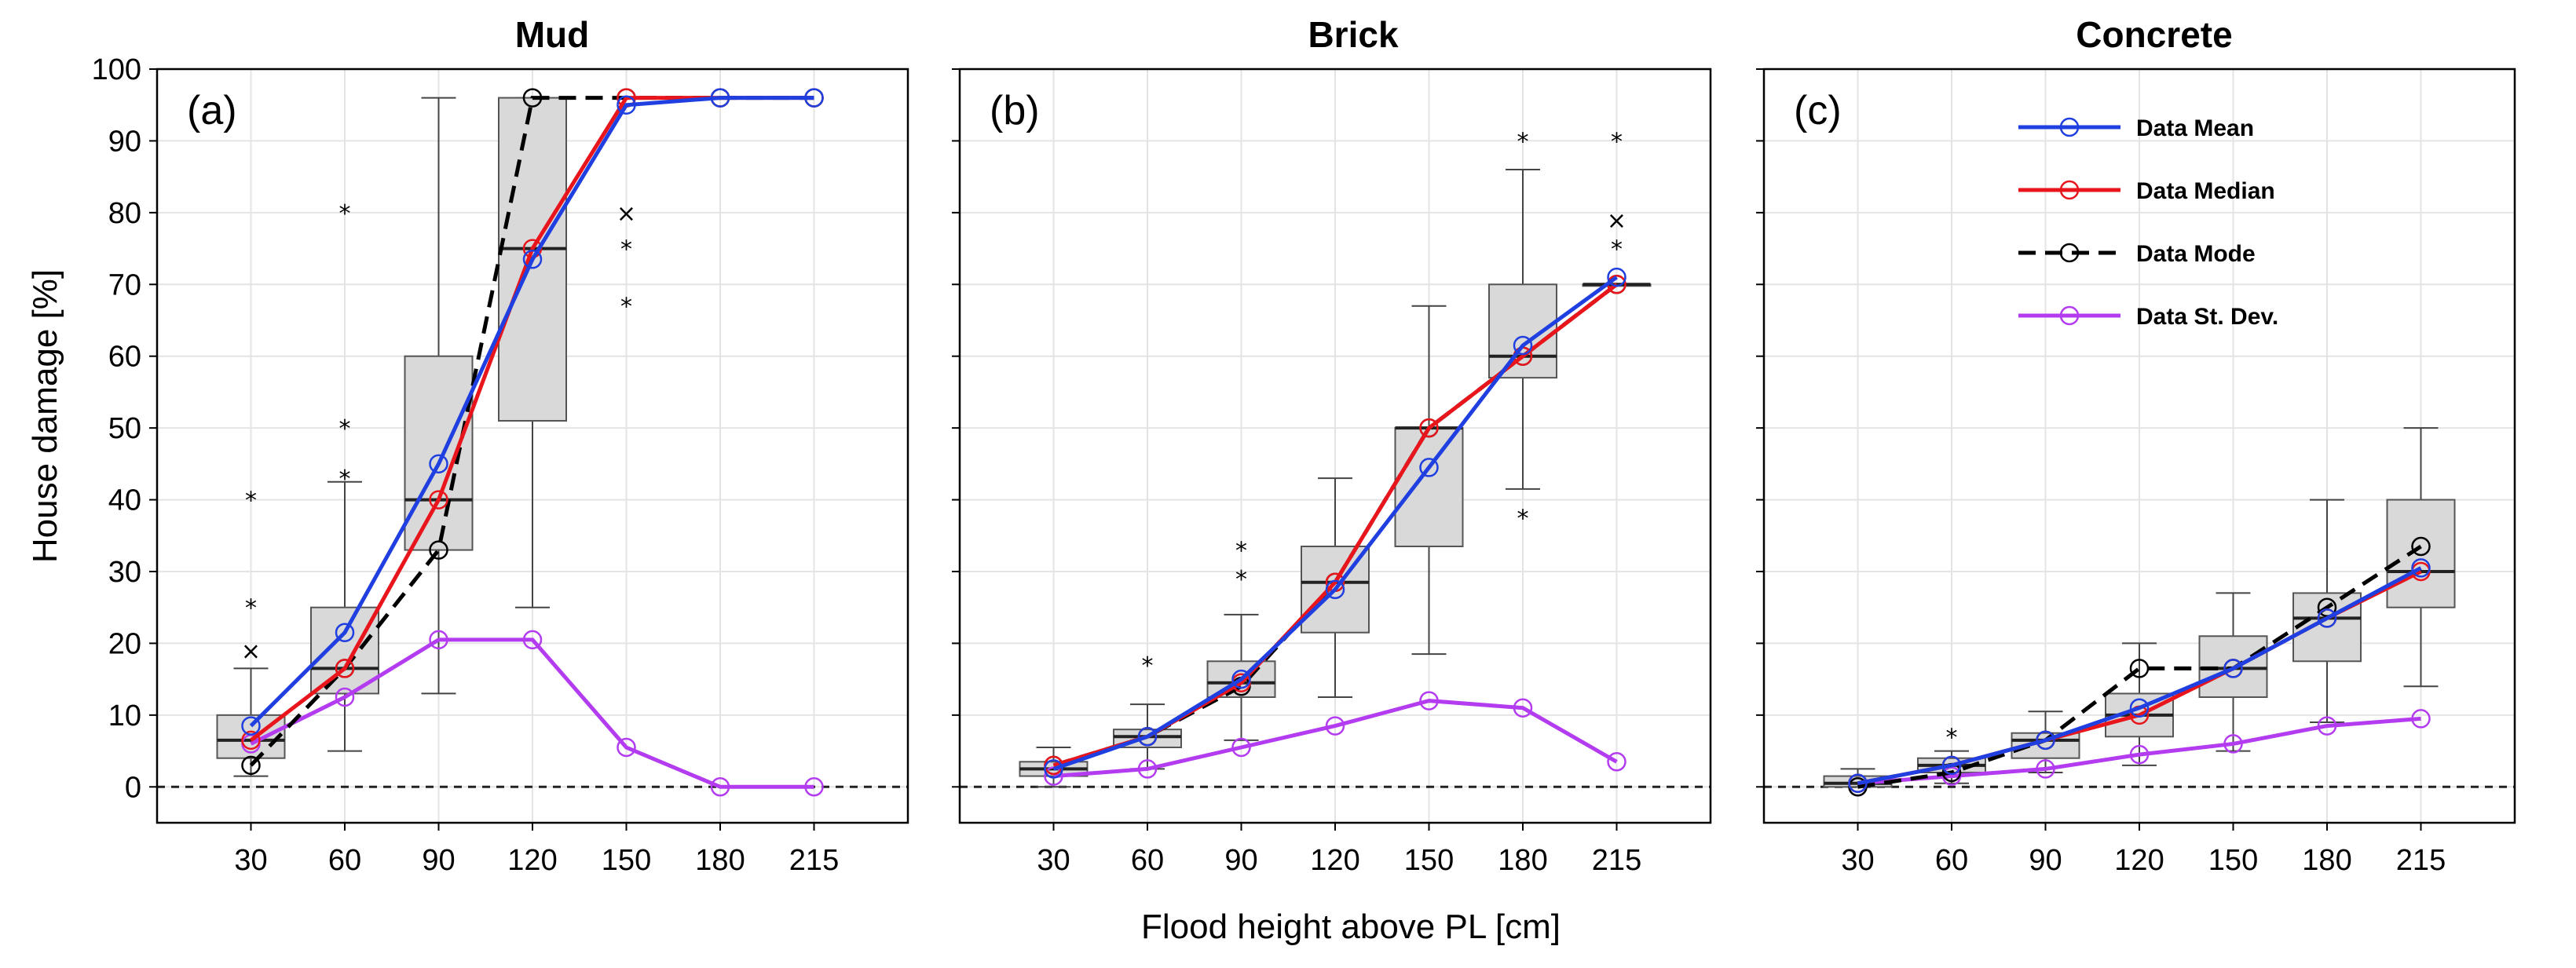  I want to click on series-median-point, so click(345, 668).